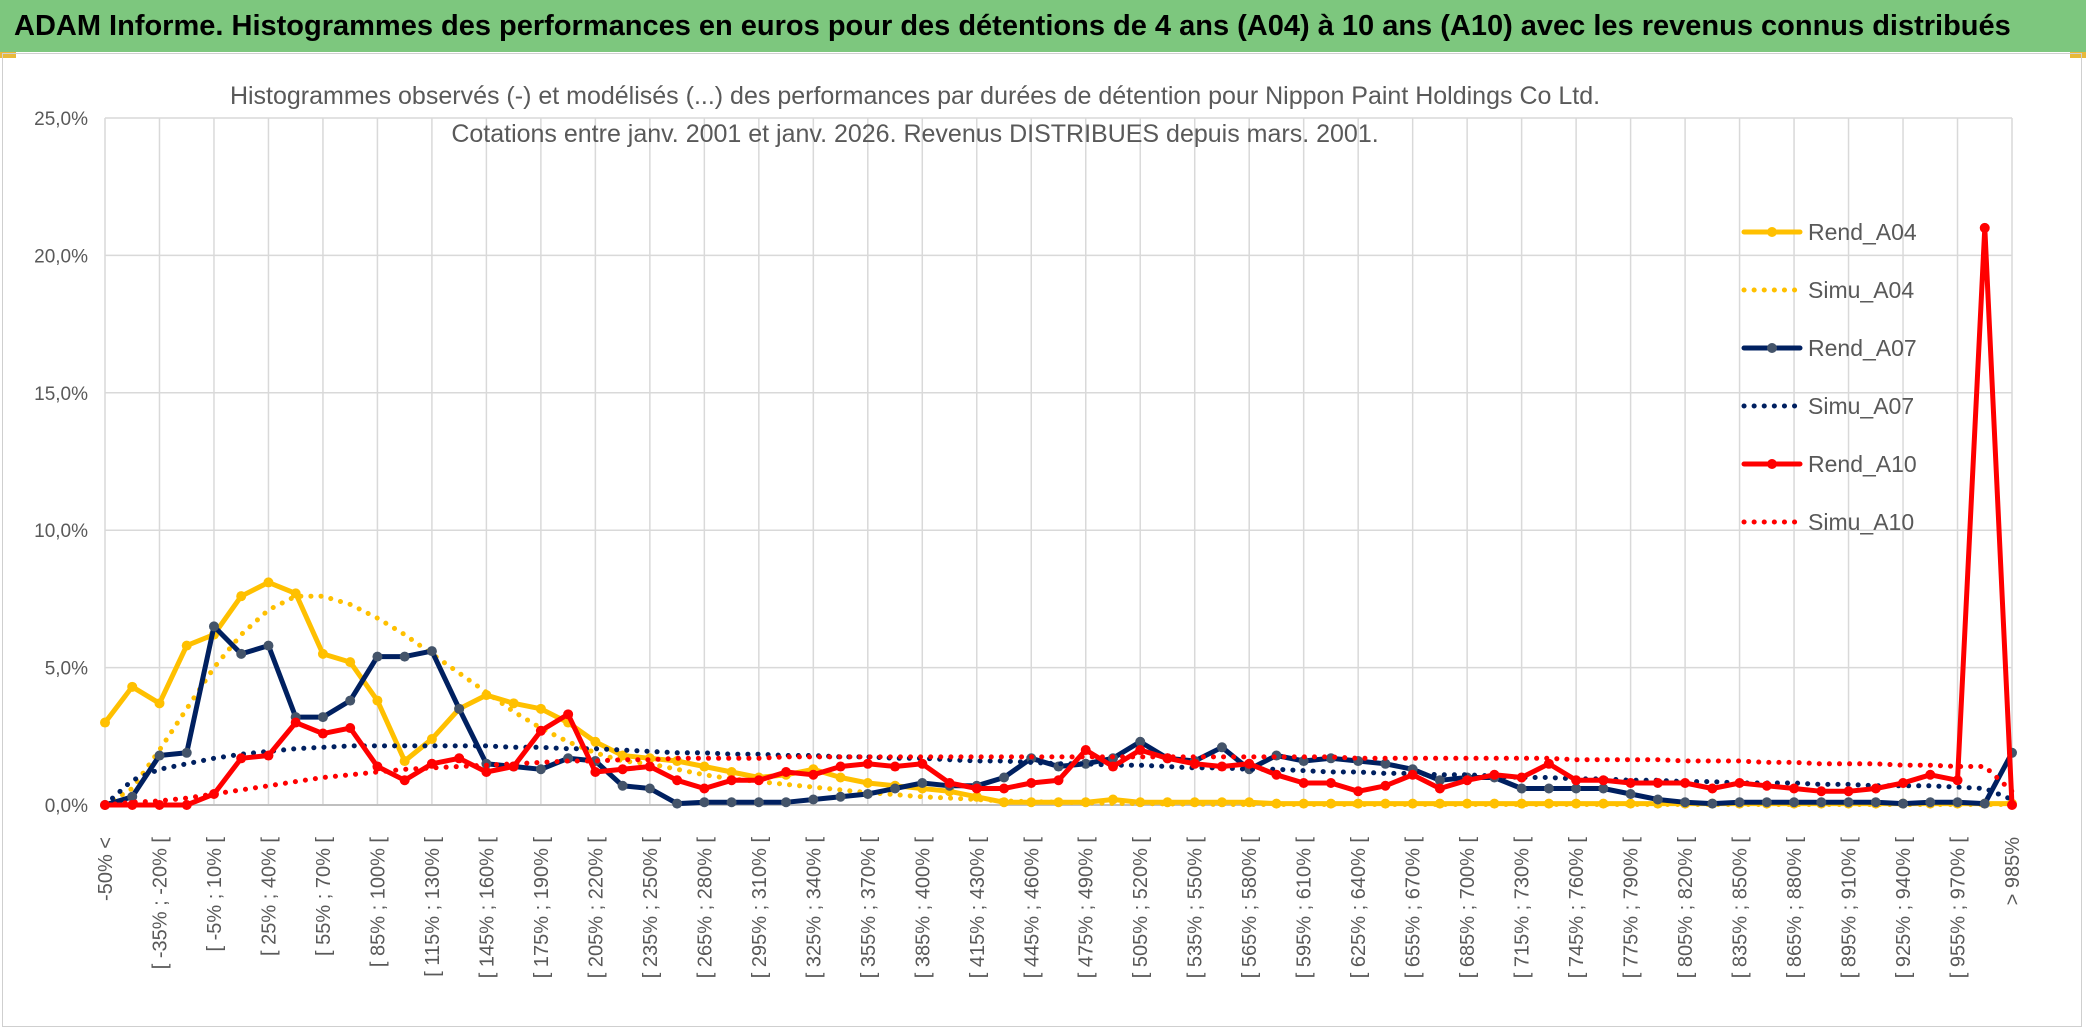  I want to click on x-tick-label: [ 805% ; 820% [, so click(1686, 908).